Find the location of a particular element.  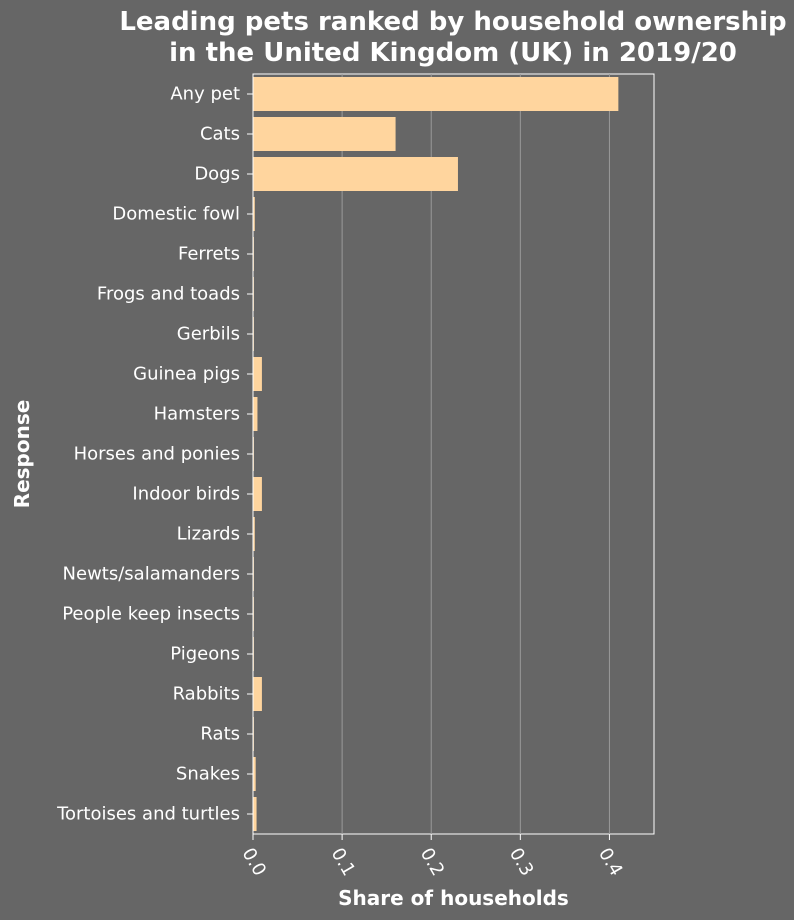

y-tick-label: People keep insects is located at coordinates (151, 614).